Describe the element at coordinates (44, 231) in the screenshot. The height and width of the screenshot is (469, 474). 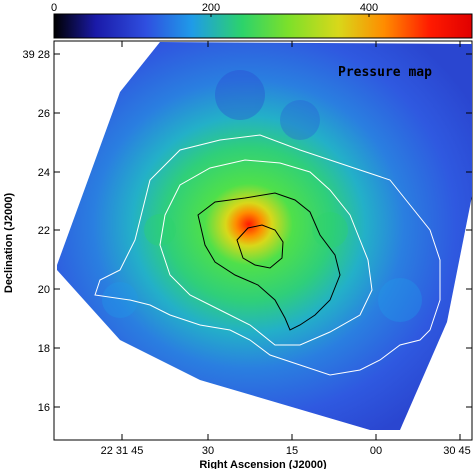
I see `y-tick-label: 22` at that location.